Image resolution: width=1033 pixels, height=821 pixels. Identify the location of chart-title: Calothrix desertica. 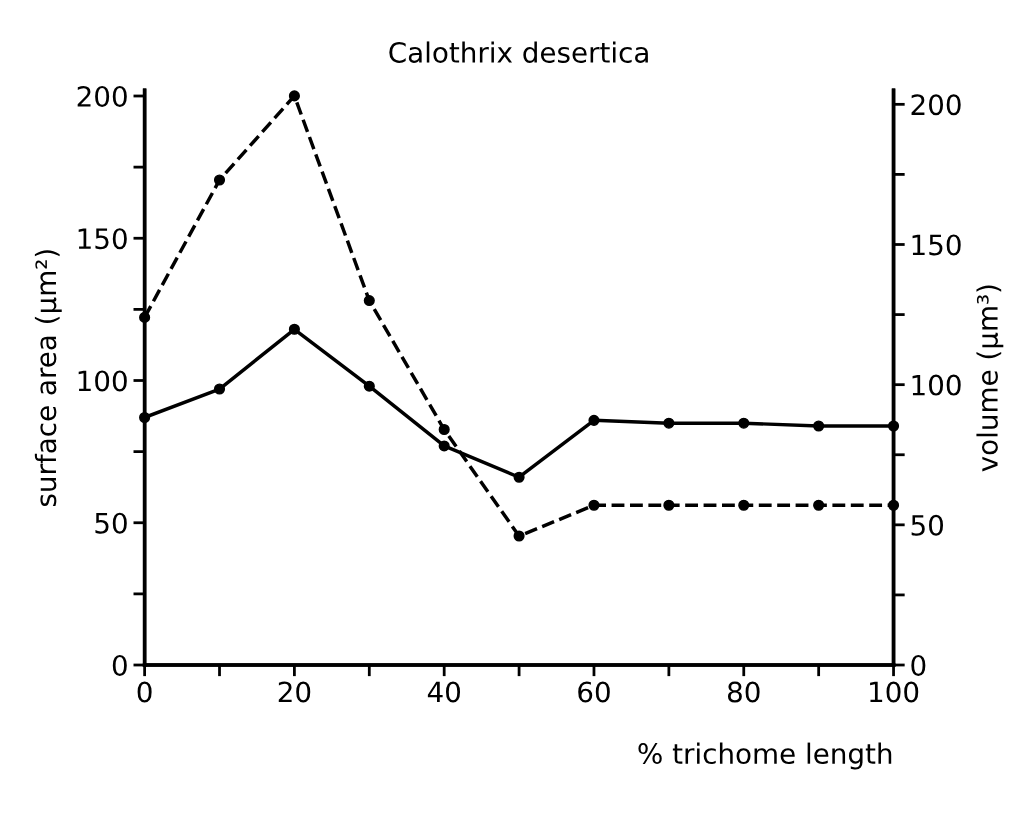
(518, 52).